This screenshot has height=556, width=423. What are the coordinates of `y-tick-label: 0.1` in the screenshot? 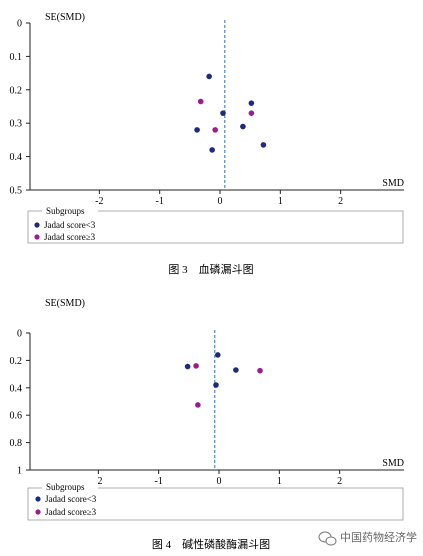 It's located at (16, 57).